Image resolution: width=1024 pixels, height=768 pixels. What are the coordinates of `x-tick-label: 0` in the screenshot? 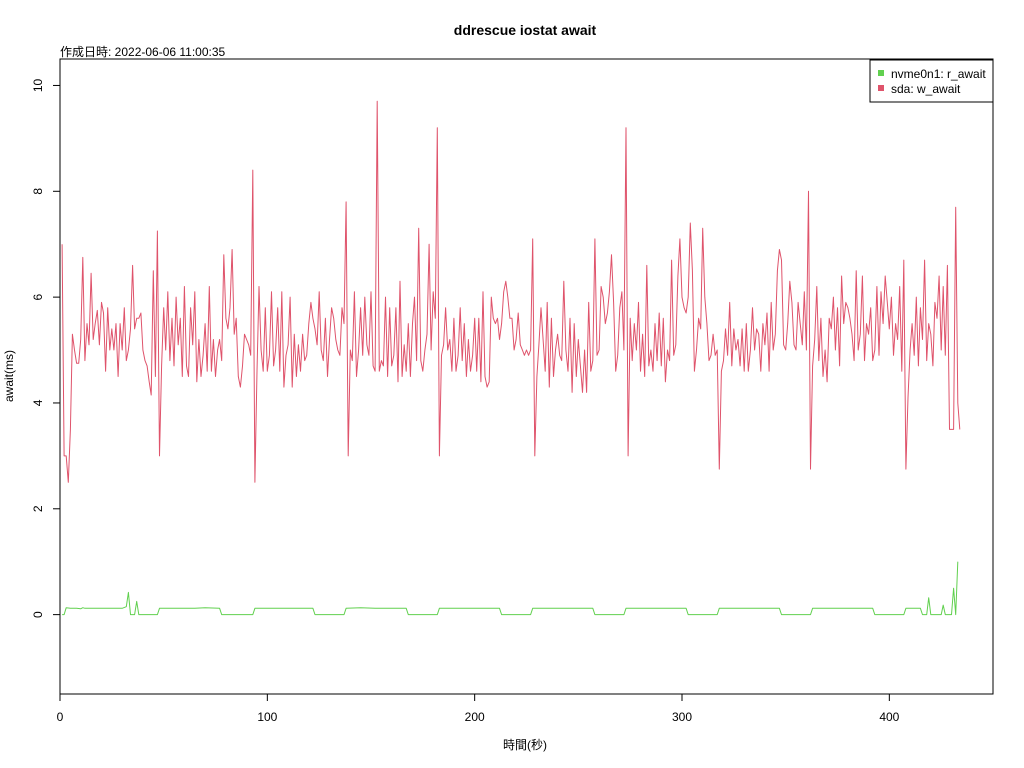 It's located at (60, 717).